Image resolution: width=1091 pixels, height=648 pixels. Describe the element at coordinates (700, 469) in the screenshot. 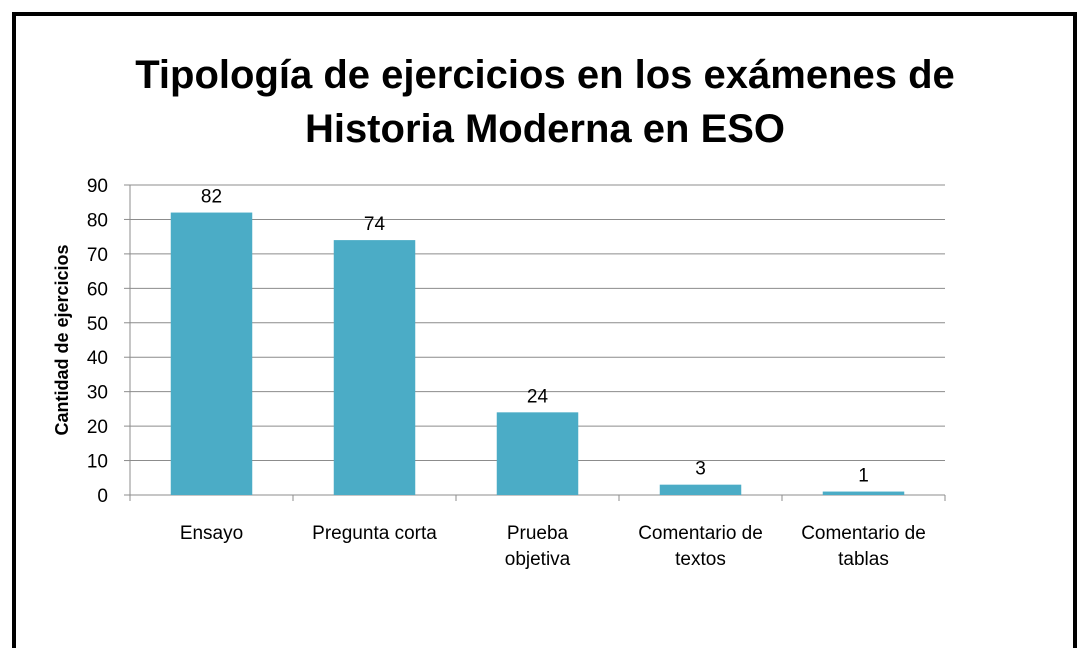

I see `data-label: 3` at that location.